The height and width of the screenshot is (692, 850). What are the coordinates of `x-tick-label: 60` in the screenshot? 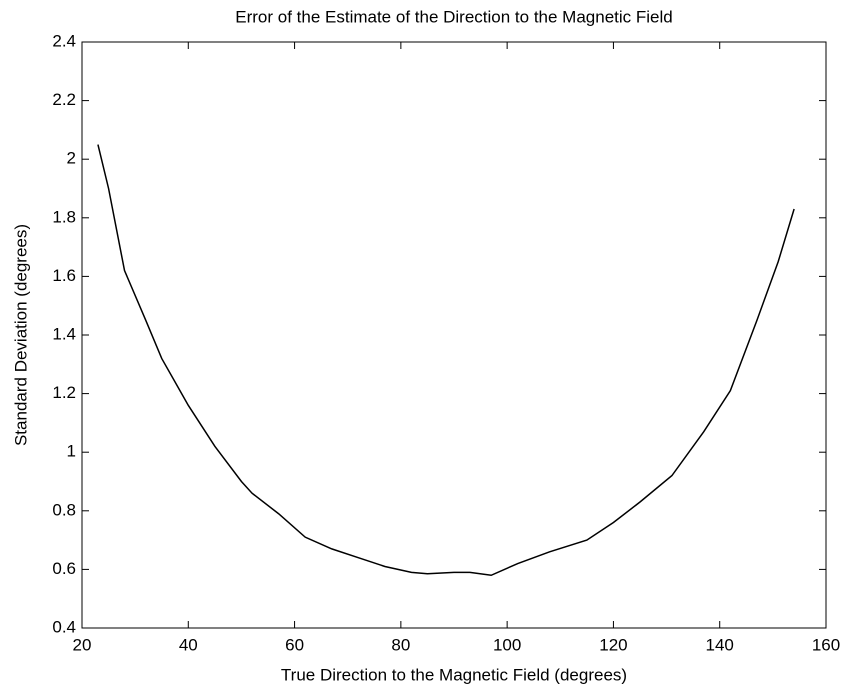 It's located at (294, 644).